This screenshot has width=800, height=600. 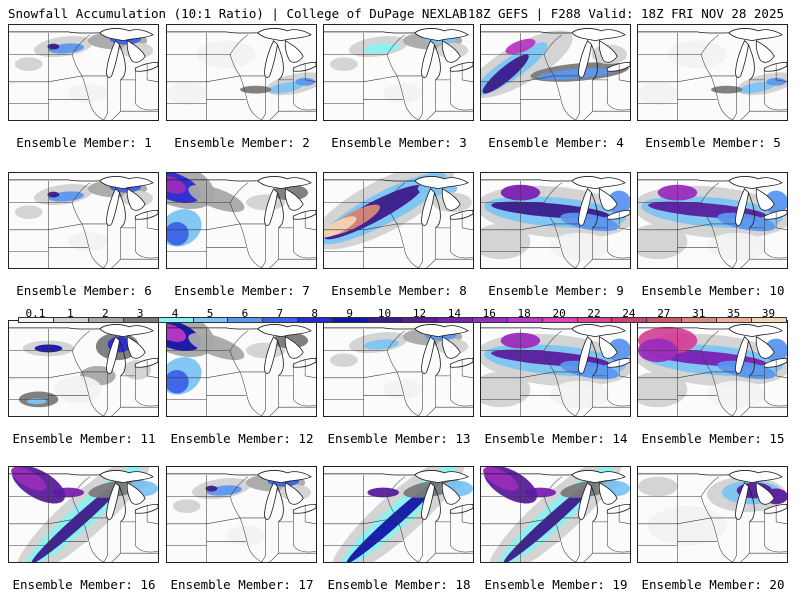 I want to click on colorbar-label: 9, so click(x=349, y=313).